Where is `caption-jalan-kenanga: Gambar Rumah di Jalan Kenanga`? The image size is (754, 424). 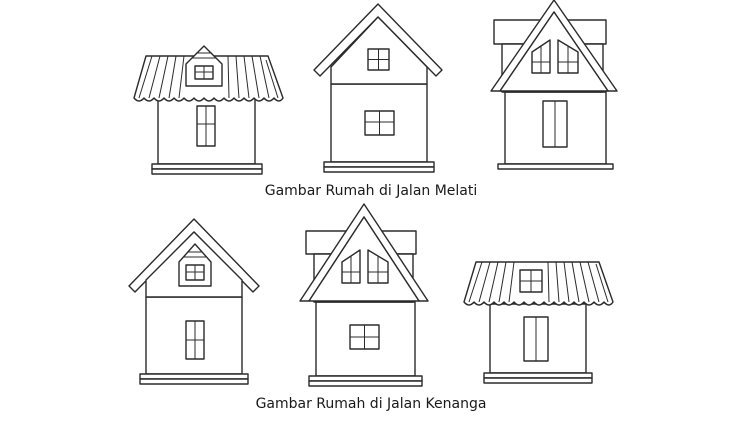
caption-jalan-kenanga: Gambar Rumah di Jalan Kenanga is located at coordinates (371, 404).